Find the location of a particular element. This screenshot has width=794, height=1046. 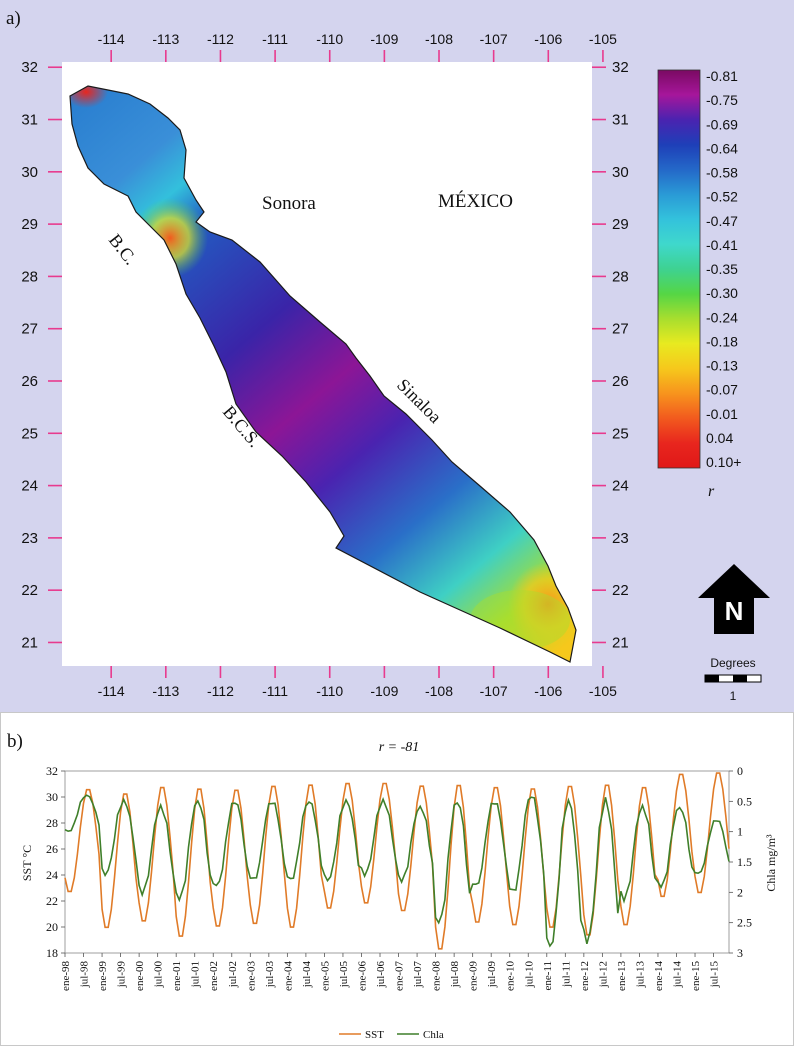

x-tick-label: jul-99 is located at coordinates (122, 975).